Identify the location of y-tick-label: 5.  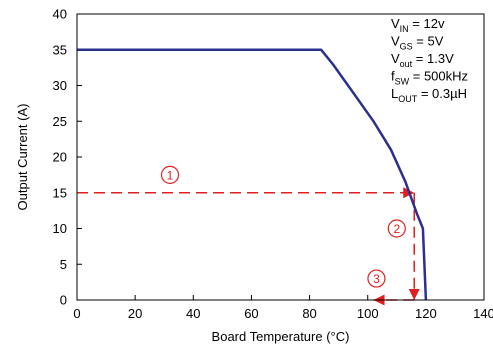
(63, 264).